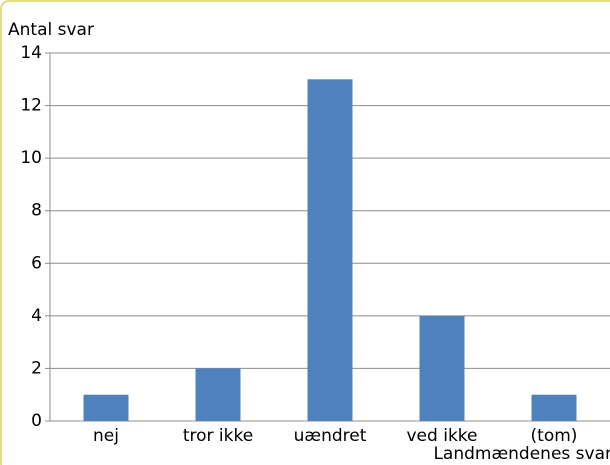 This screenshot has width=610, height=465. Describe the element at coordinates (51, 30) in the screenshot. I see `y-axis-label: Antal svar` at that location.